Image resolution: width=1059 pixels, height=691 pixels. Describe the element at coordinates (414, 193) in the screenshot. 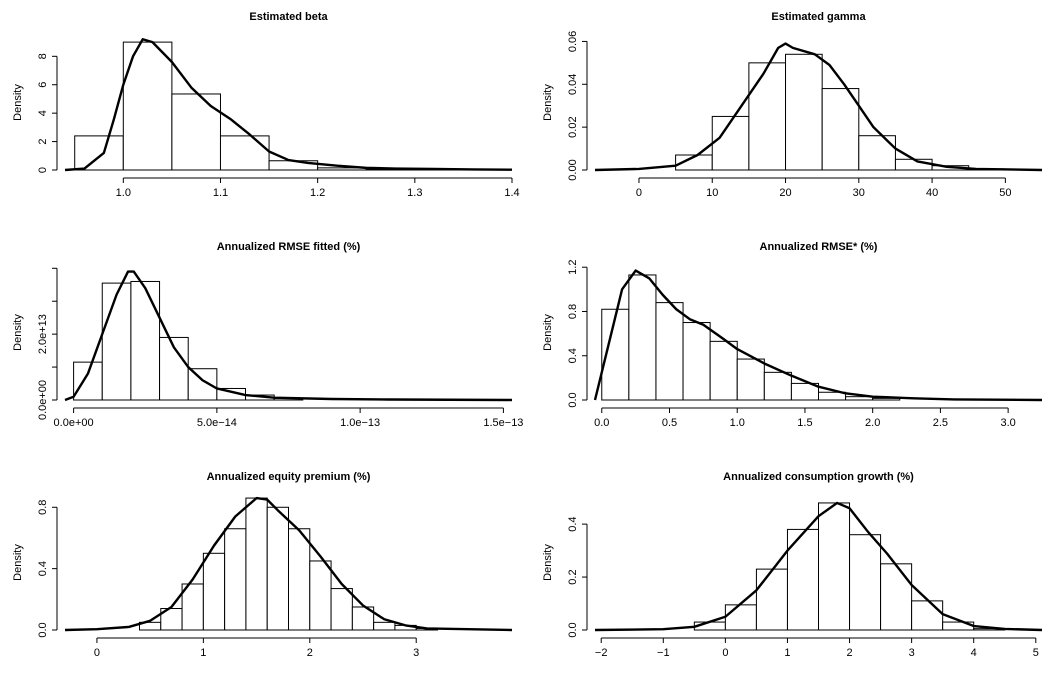

I see `x-tick-label: 1.3` at that location.